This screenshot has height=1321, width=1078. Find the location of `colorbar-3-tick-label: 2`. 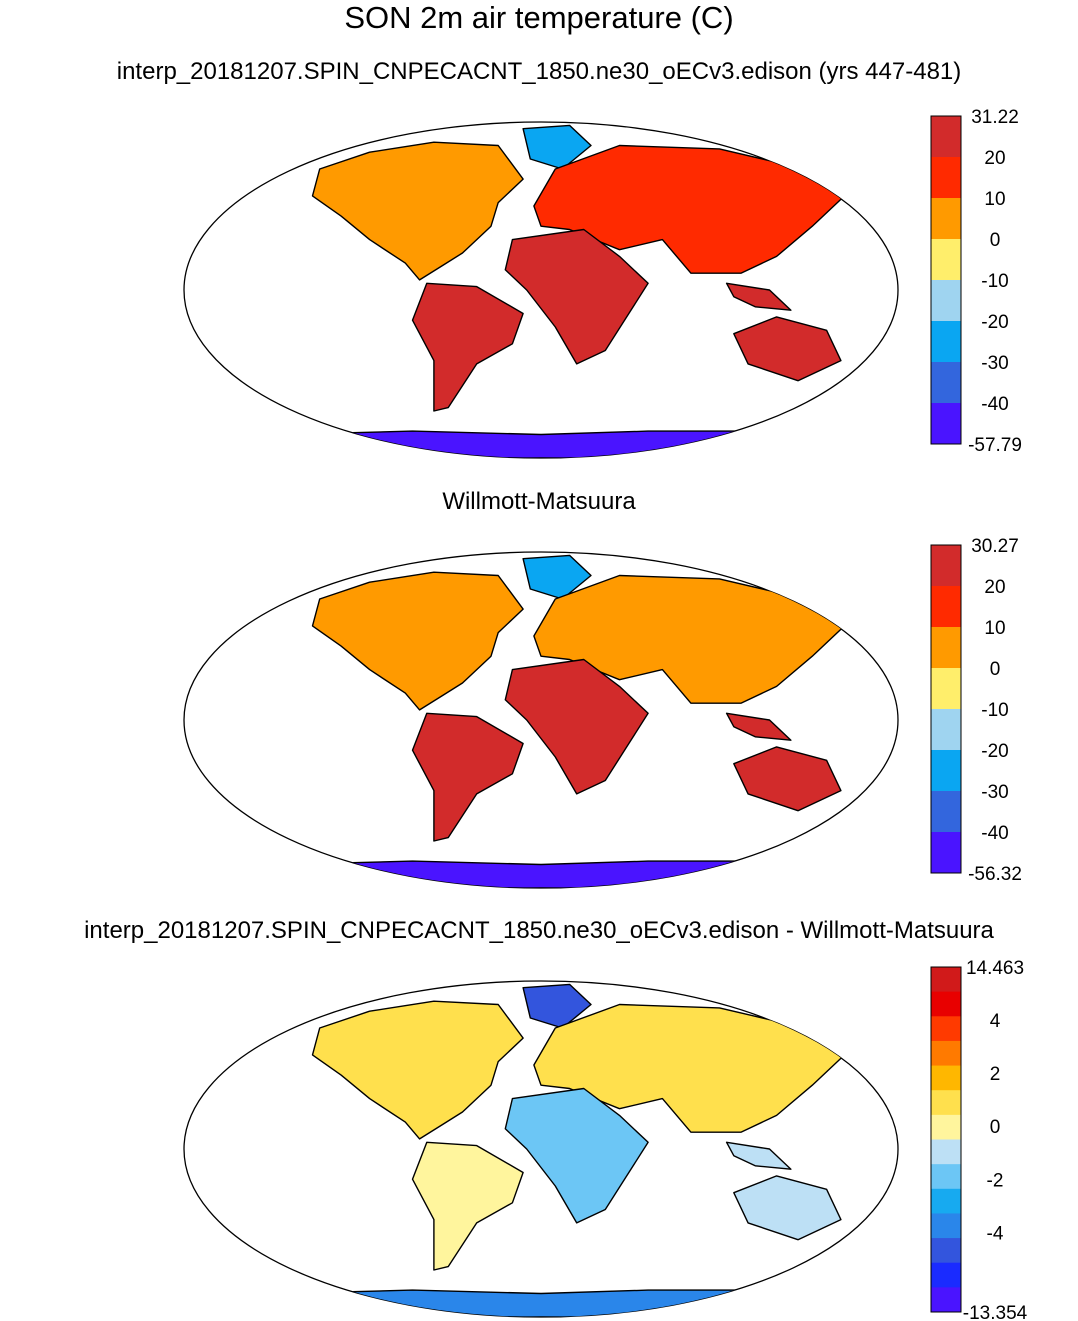

colorbar-3-tick-label: 2 is located at coordinates (995, 1074).